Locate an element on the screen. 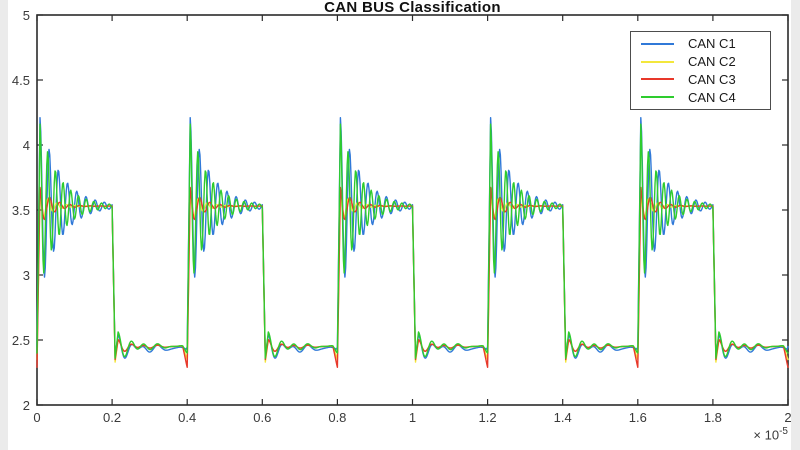 The width and height of the screenshot is (800, 450). y-tick-label: 4 is located at coordinates (26, 145).